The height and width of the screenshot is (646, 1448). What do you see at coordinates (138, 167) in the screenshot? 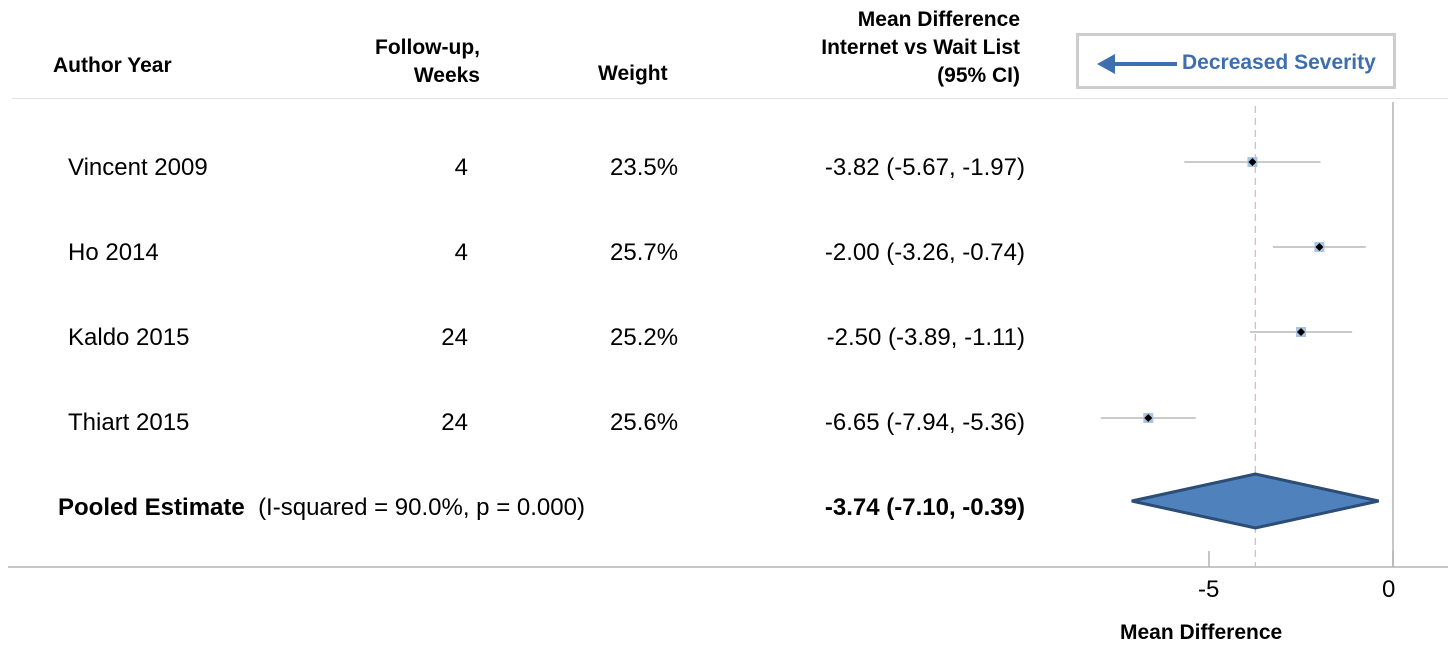
I see `study-author-year: Vincent 2009` at bounding box center [138, 167].